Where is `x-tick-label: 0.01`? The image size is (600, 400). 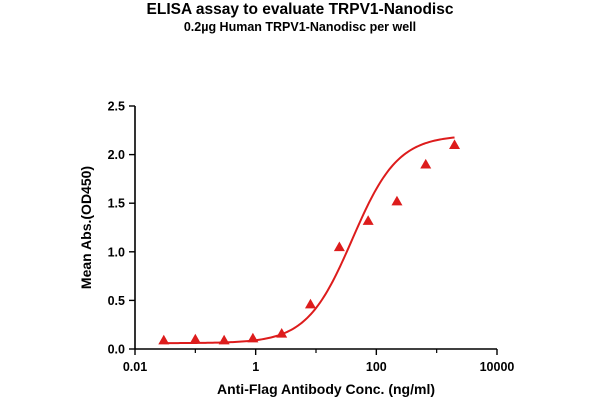 x-tick-label: 0.01 is located at coordinates (135, 367).